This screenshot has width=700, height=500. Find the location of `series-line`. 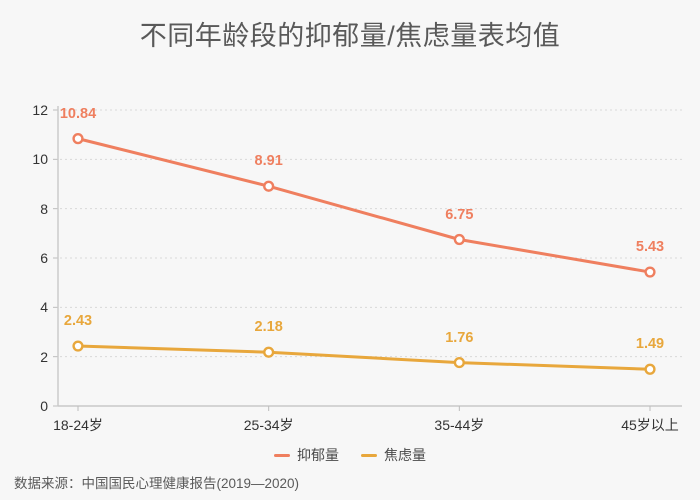

series-line is located at coordinates (364, 357).